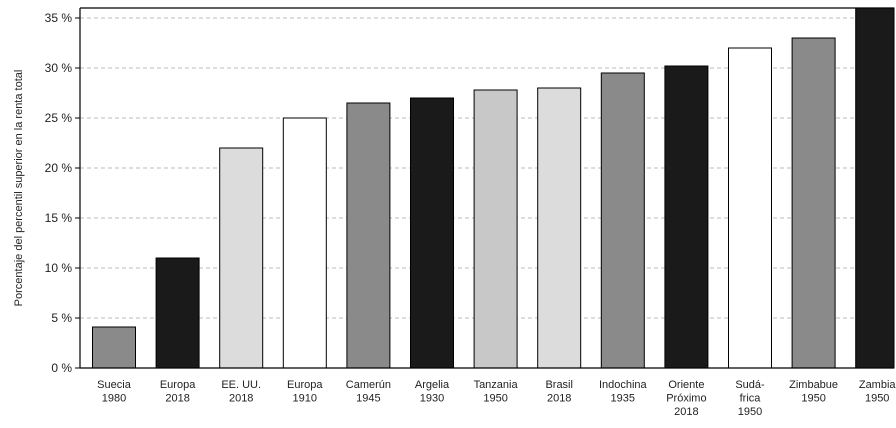 This screenshot has height=428, width=896. Describe the element at coordinates (432, 392) in the screenshot. I see `x-tick-label: Argelia 1930` at that location.